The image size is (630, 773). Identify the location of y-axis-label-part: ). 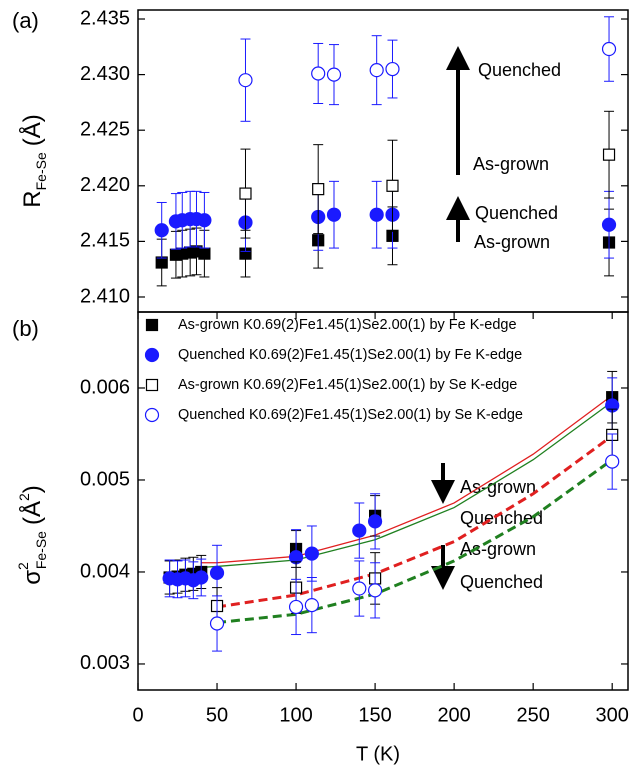
(32, 489).